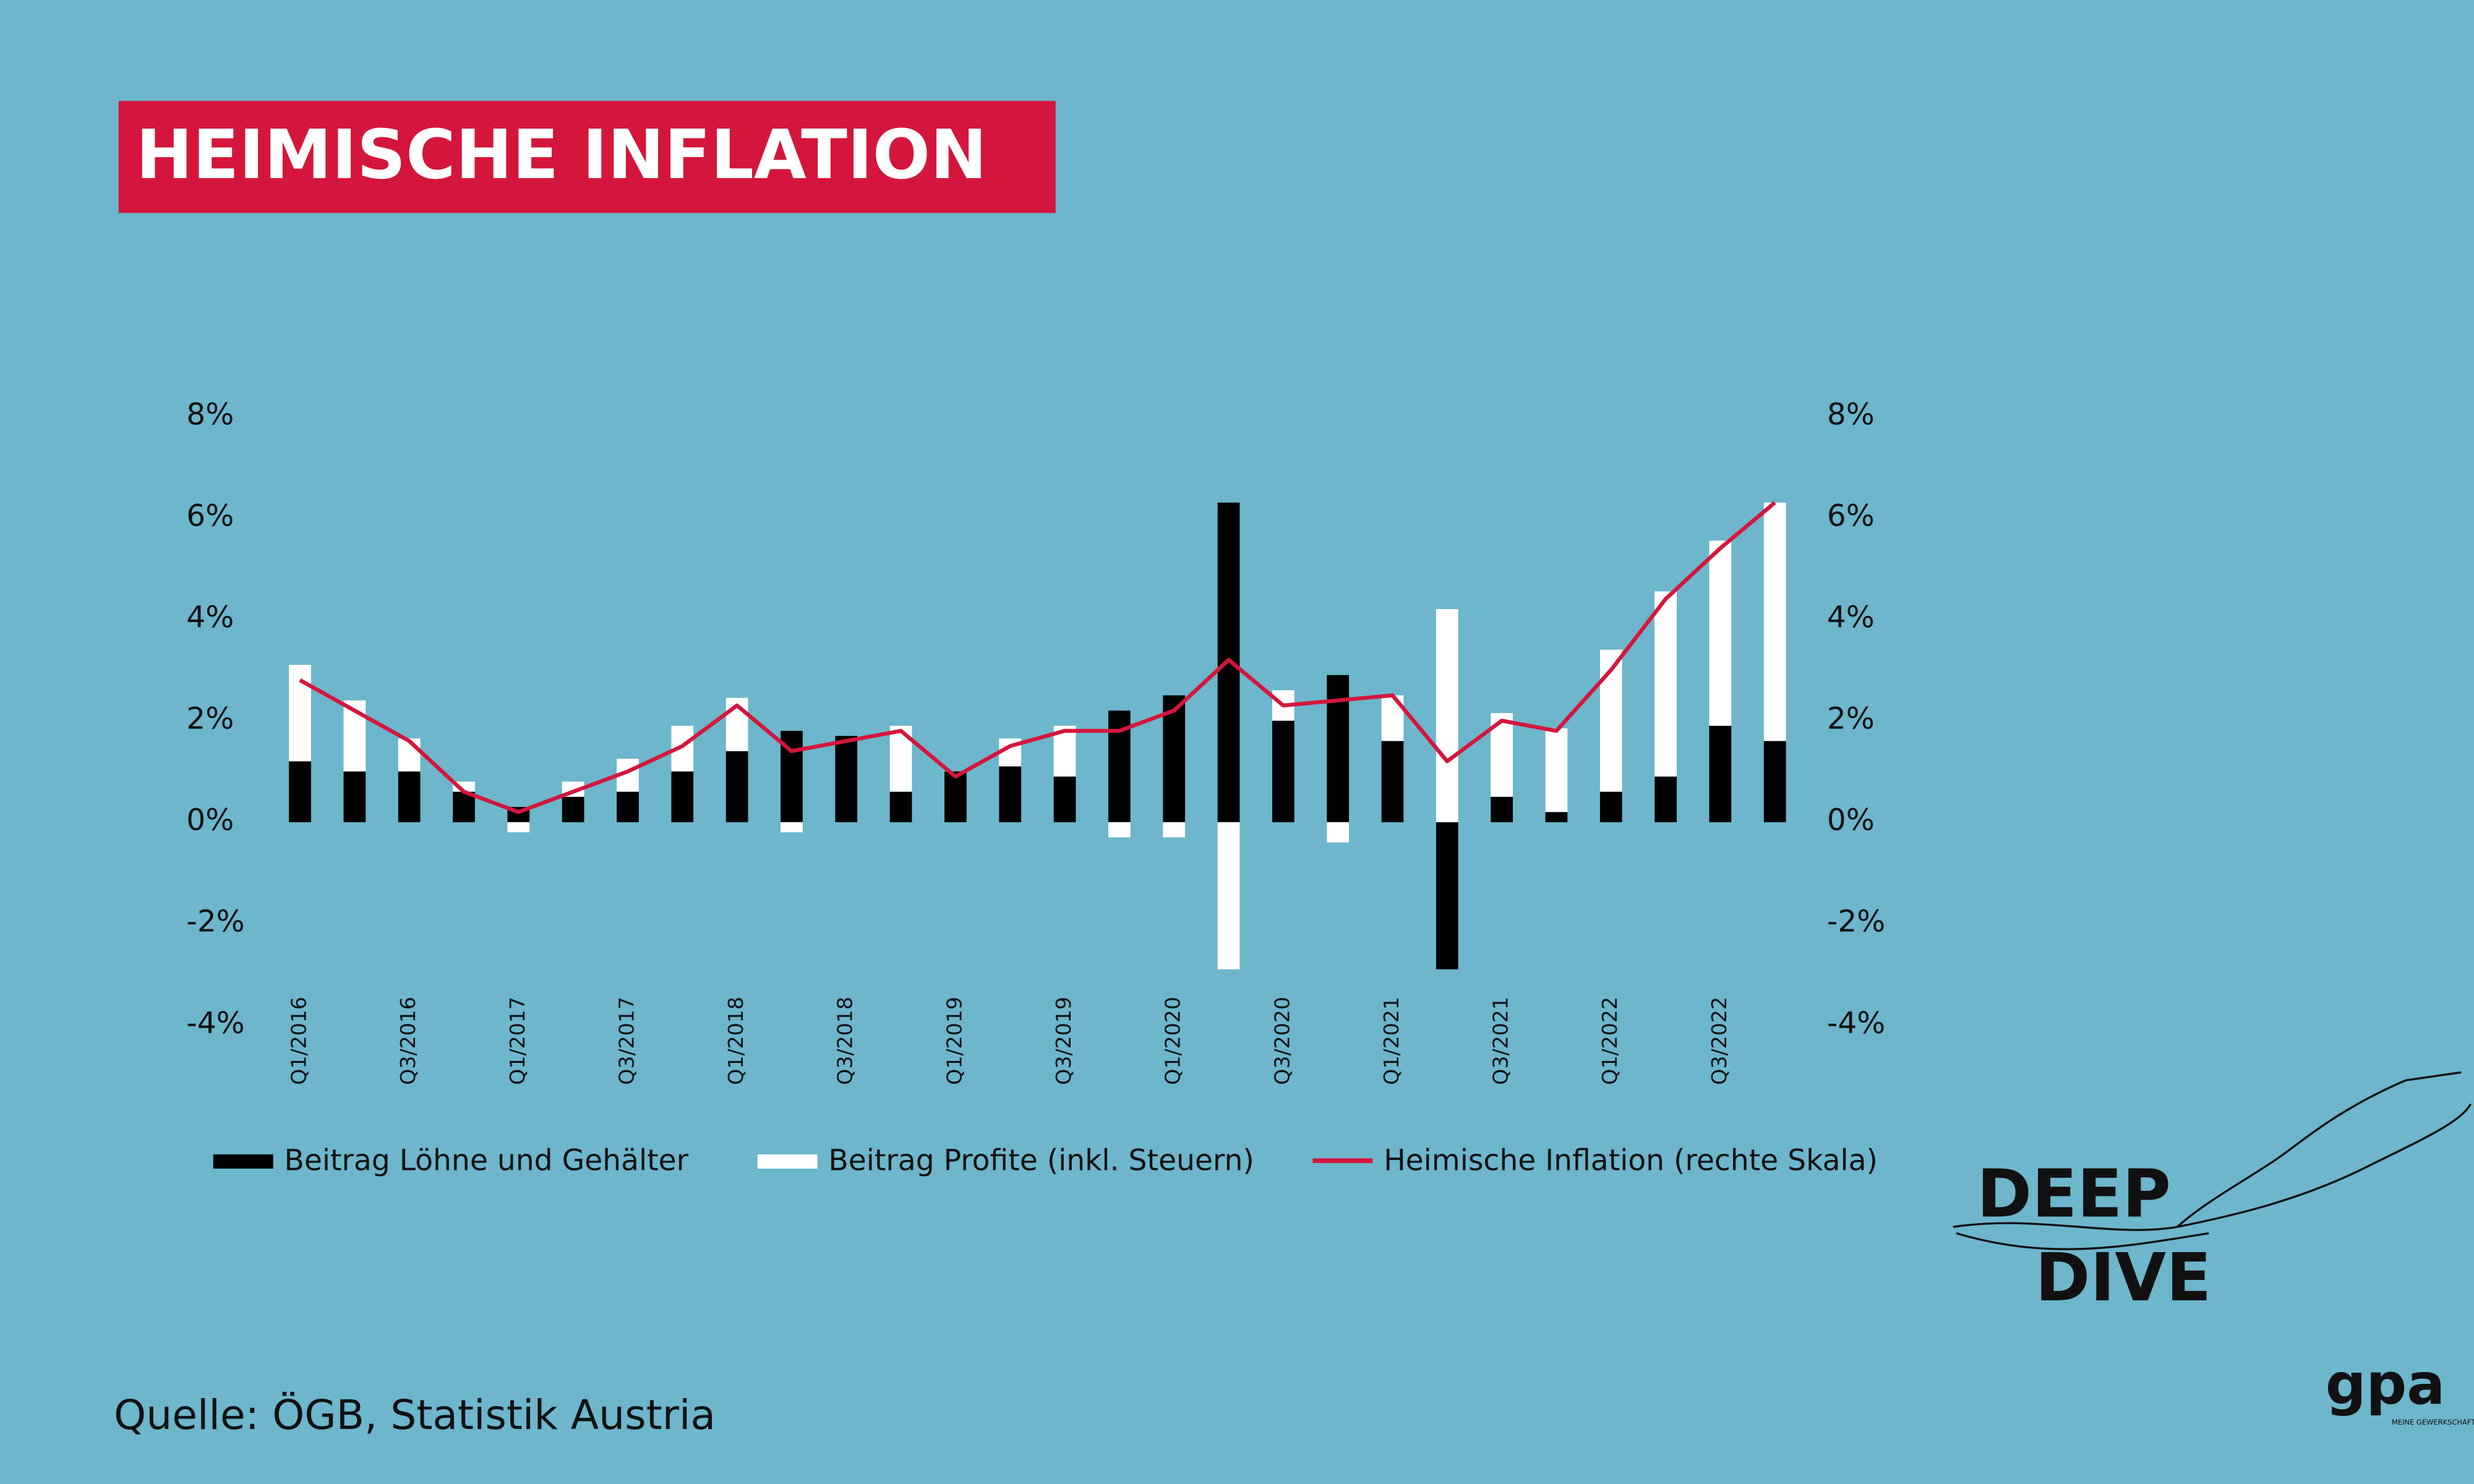 This screenshot has width=2474, height=1484. Describe the element at coordinates (626, 1041) in the screenshot. I see `x-tick-label: Q3/2017` at that location.